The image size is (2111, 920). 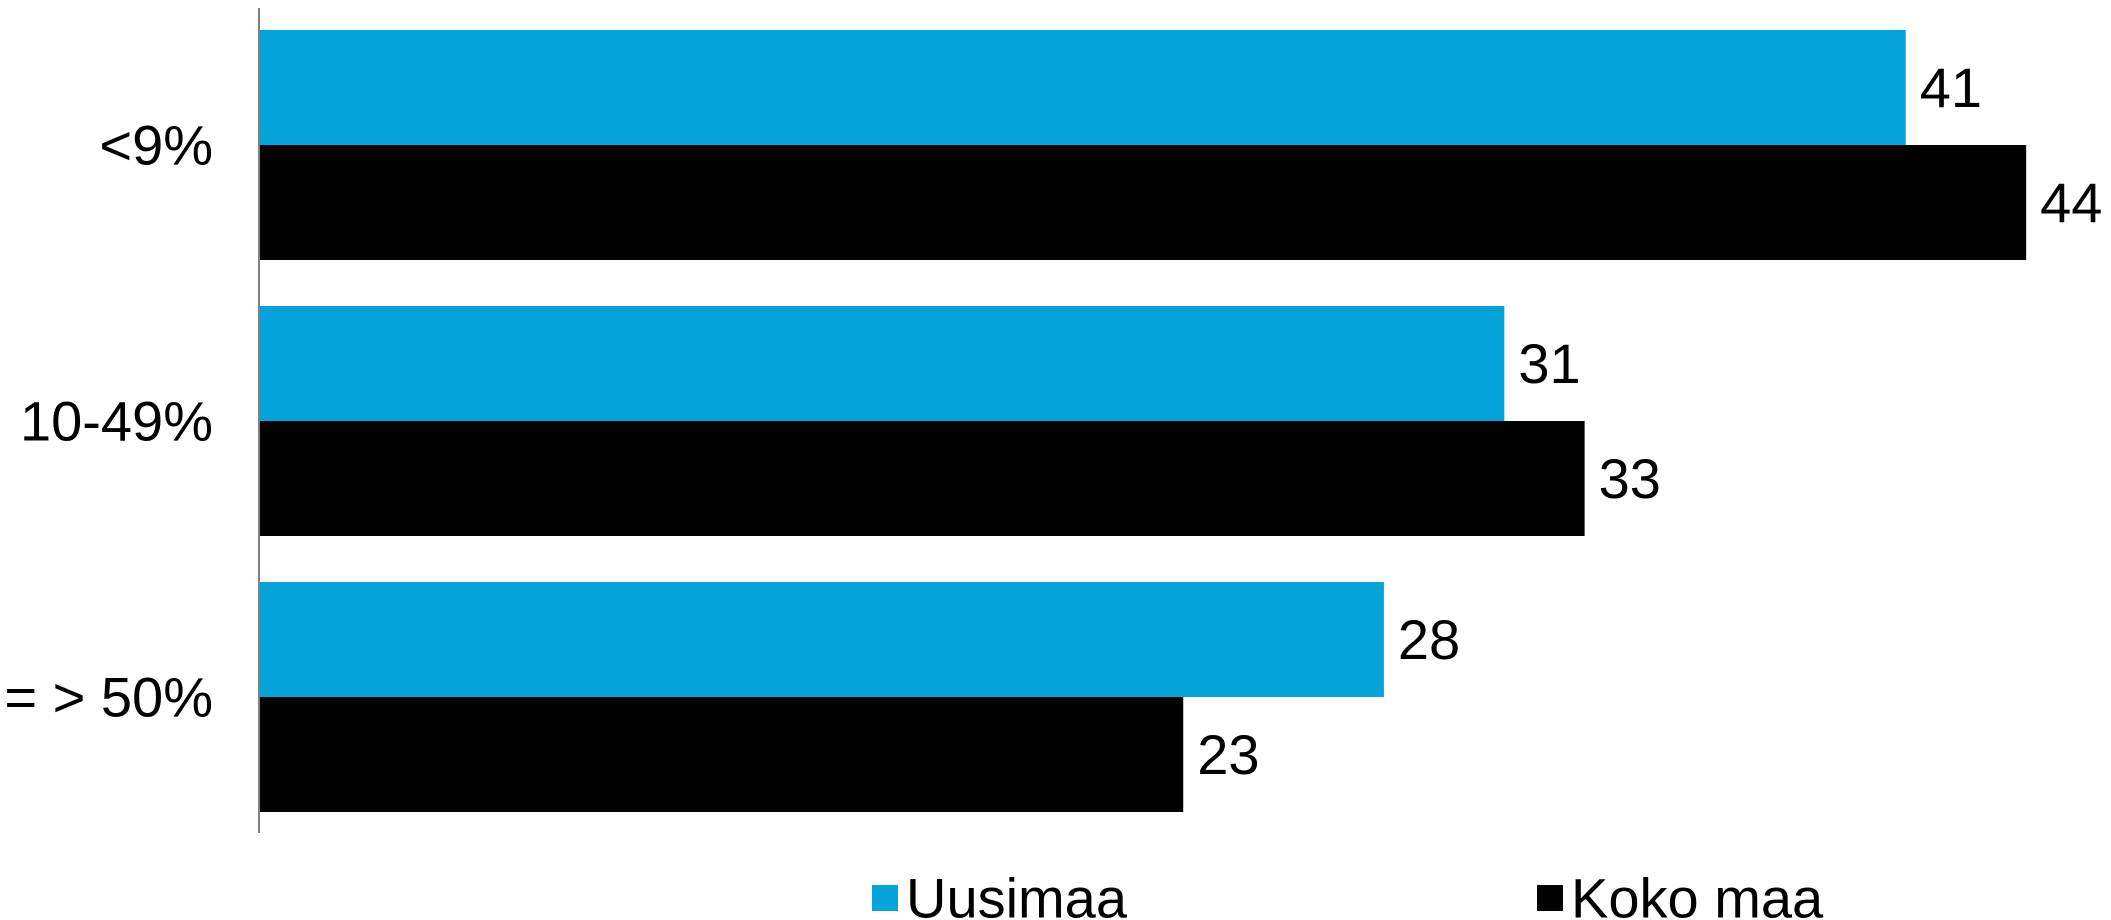 I want to click on value-label-uusimaa-3: 28, so click(x=1429, y=639).